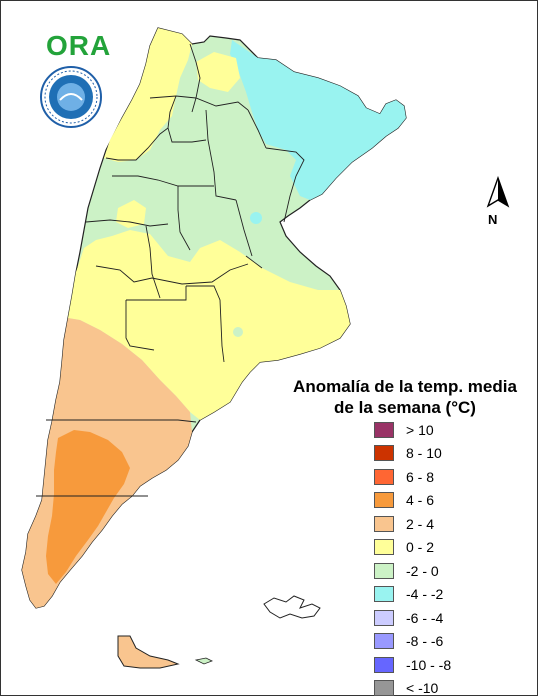 This screenshot has height=700, width=538. I want to click on legend-item: < -10, so click(412, 688).